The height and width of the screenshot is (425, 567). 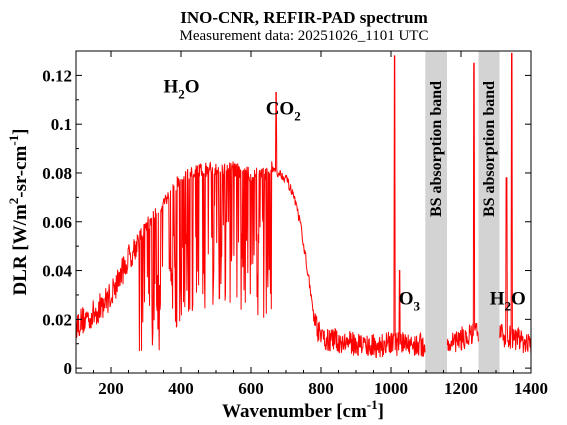 What do you see at coordinates (181, 388) in the screenshot?
I see `x-tick-label: 400` at bounding box center [181, 388].